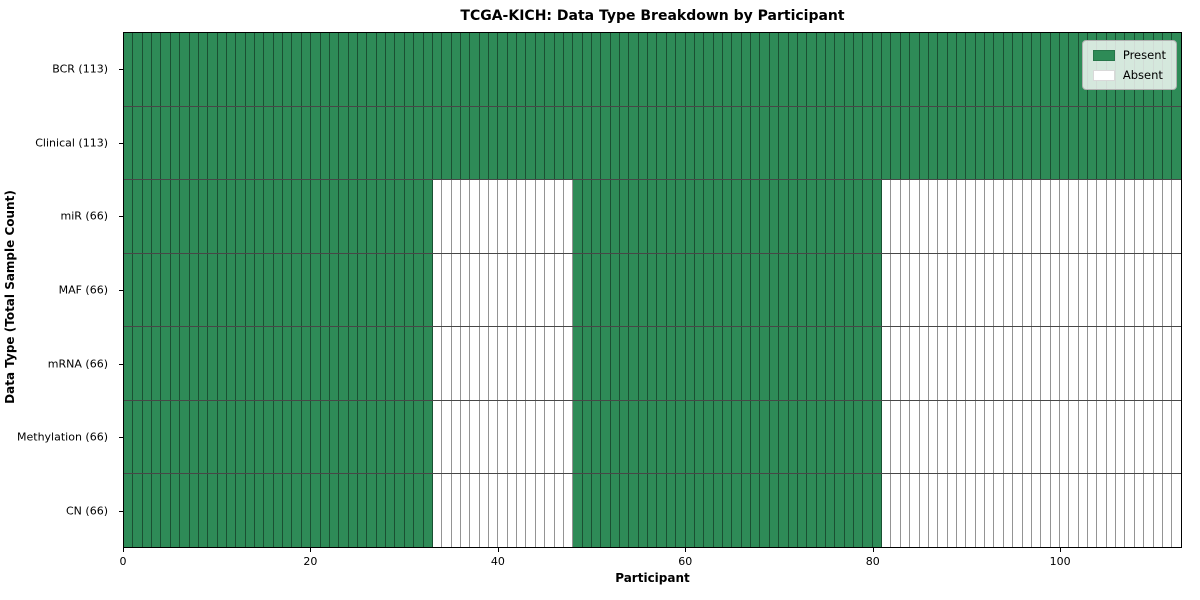 The image size is (1200, 600). What do you see at coordinates (497, 561) in the screenshot?
I see `x-tick-label: 40` at bounding box center [497, 561].